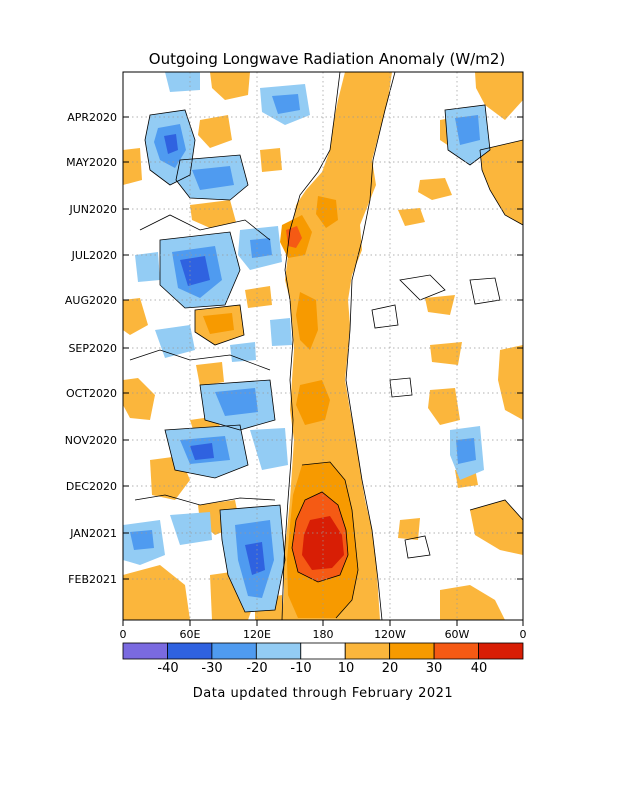  What do you see at coordinates (323, 634) in the screenshot?
I see `x-tick-180: 180` at bounding box center [323, 634].